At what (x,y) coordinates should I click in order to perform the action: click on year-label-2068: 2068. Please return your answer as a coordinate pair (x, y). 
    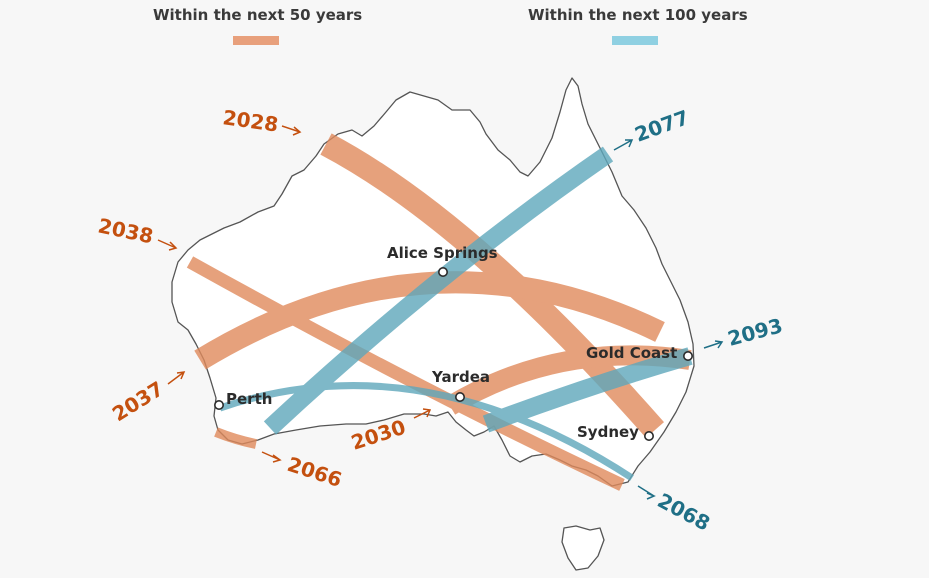
    Looking at the image, I should click on (684, 511).